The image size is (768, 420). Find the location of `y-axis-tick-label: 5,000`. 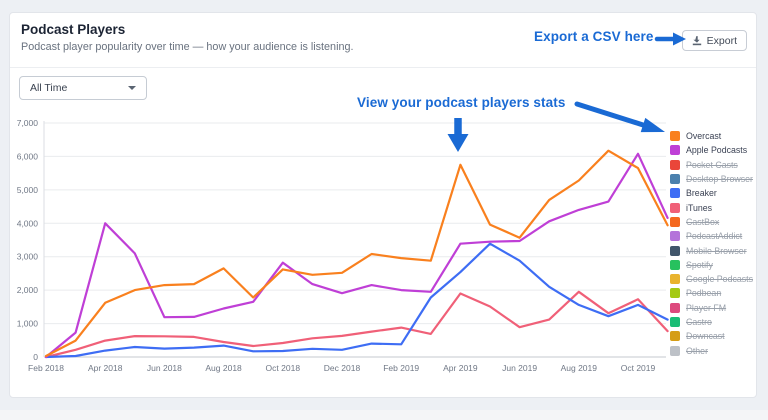

y-axis-tick-label: 5,000 is located at coordinates (28, 190).